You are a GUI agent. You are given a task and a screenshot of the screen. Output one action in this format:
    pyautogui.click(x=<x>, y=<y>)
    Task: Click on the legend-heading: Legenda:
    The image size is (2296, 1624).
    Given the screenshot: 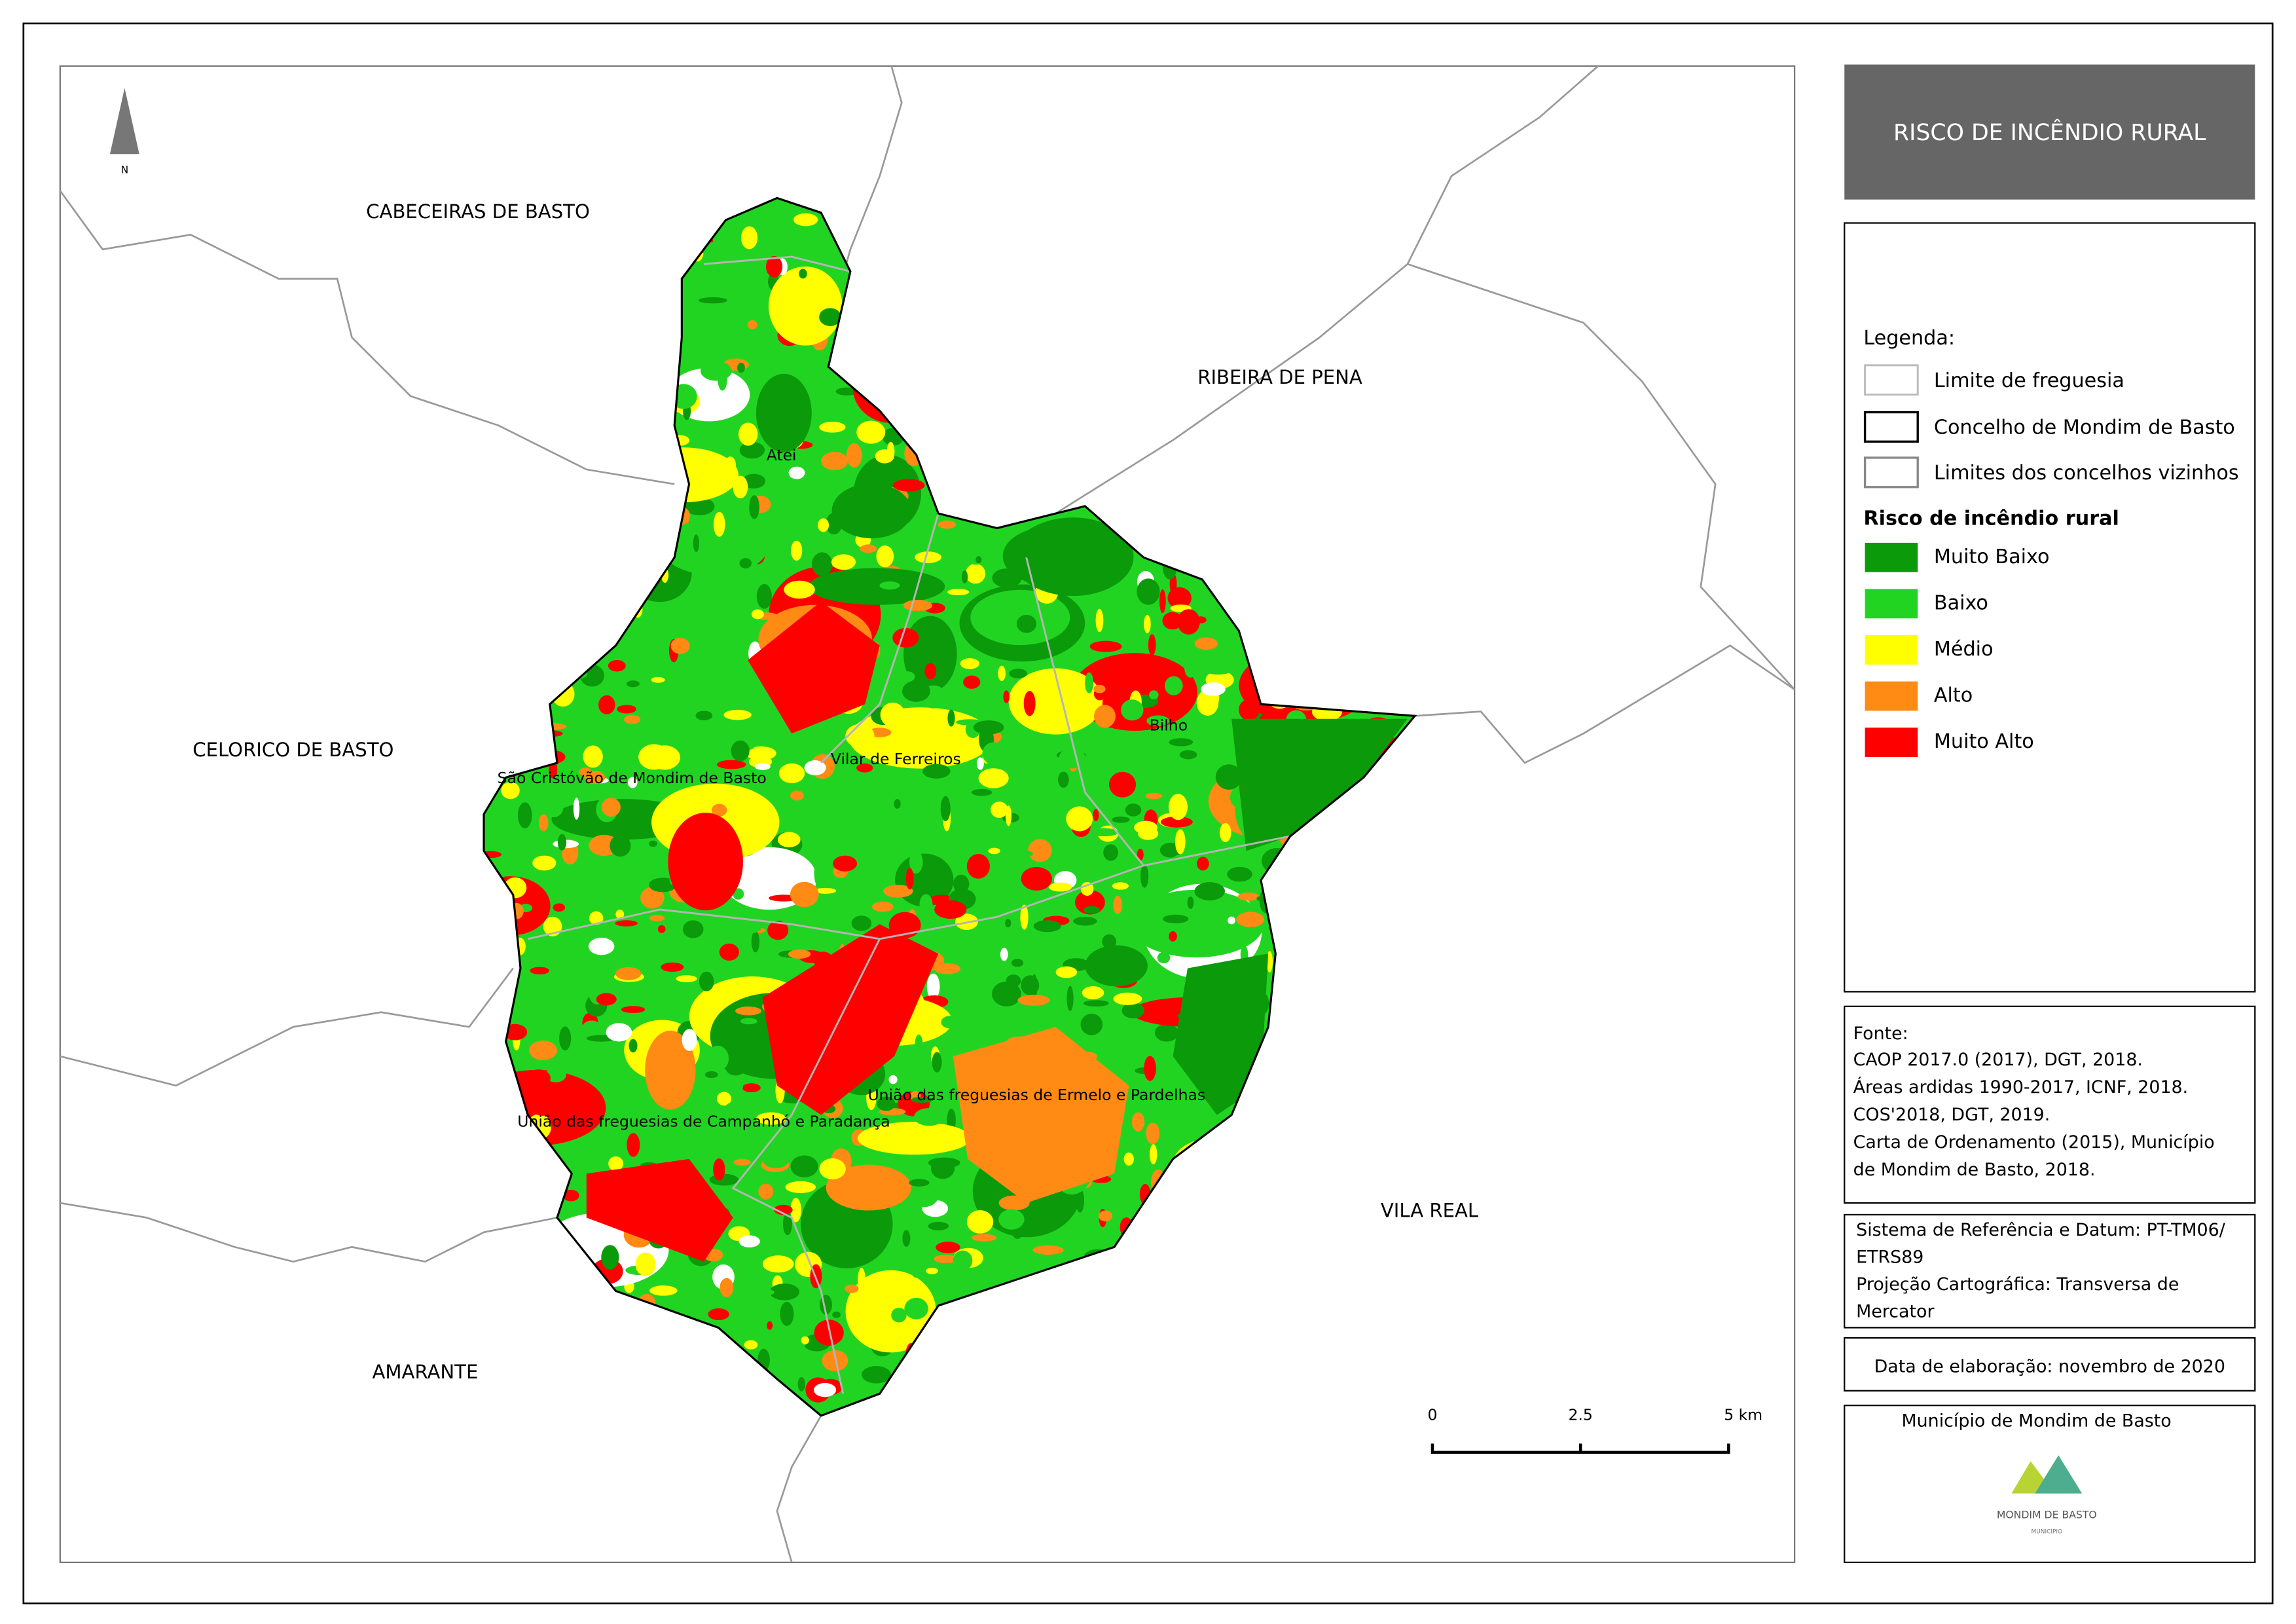 What is the action you would take?
    pyautogui.click(x=1909, y=338)
    